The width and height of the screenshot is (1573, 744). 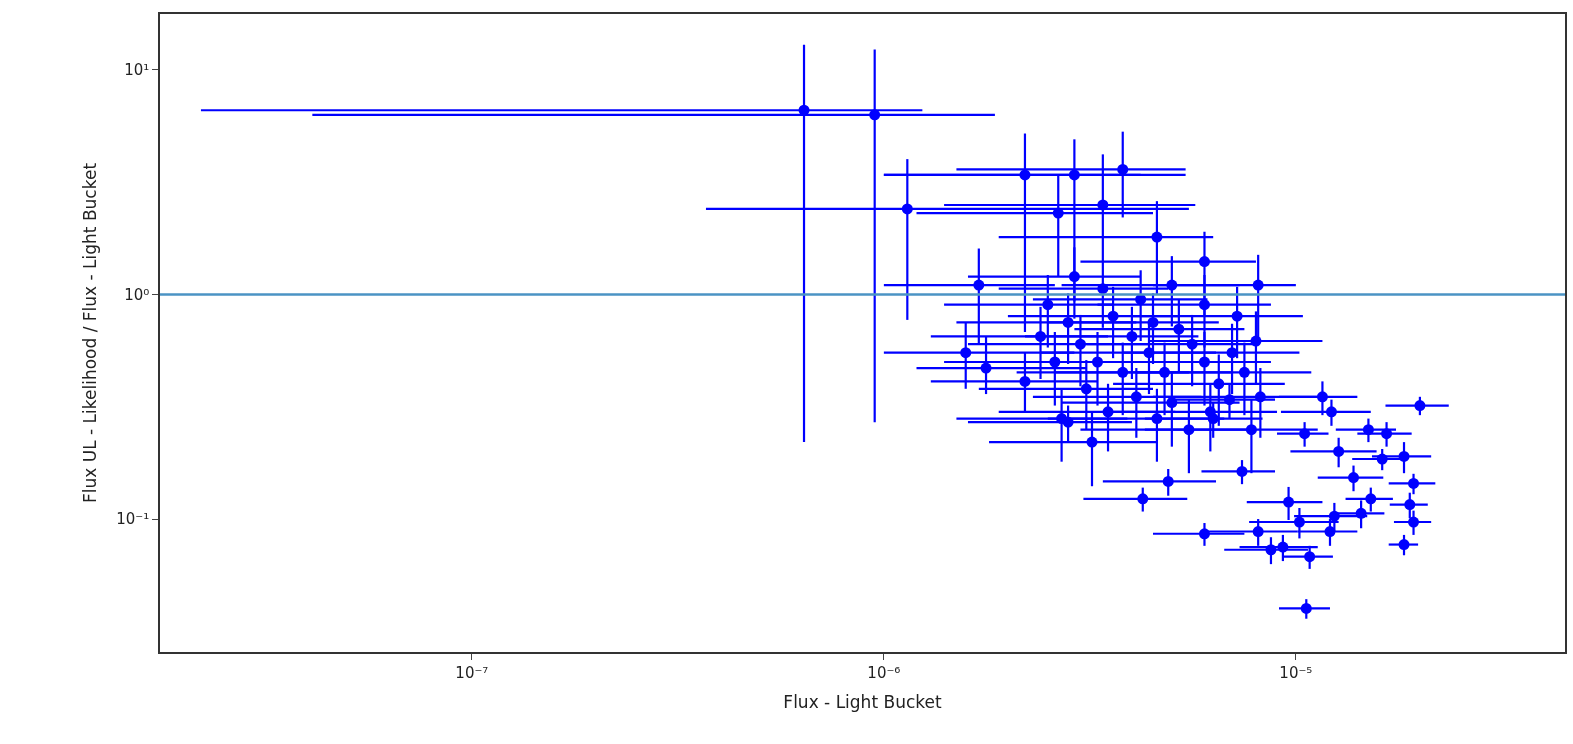 What do you see at coordinates (137, 294) in the screenshot?
I see `y-tick-label: 10⁰` at bounding box center [137, 294].